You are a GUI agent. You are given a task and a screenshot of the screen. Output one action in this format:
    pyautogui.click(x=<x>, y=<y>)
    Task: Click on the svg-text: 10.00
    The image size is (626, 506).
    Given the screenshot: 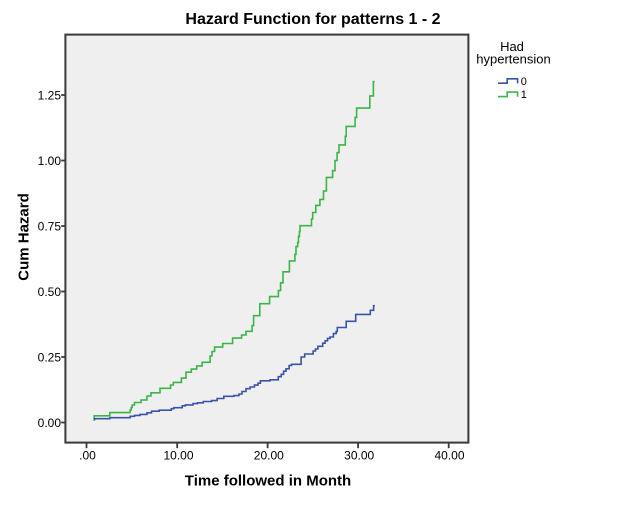 What is the action you would take?
    pyautogui.click(x=178, y=455)
    